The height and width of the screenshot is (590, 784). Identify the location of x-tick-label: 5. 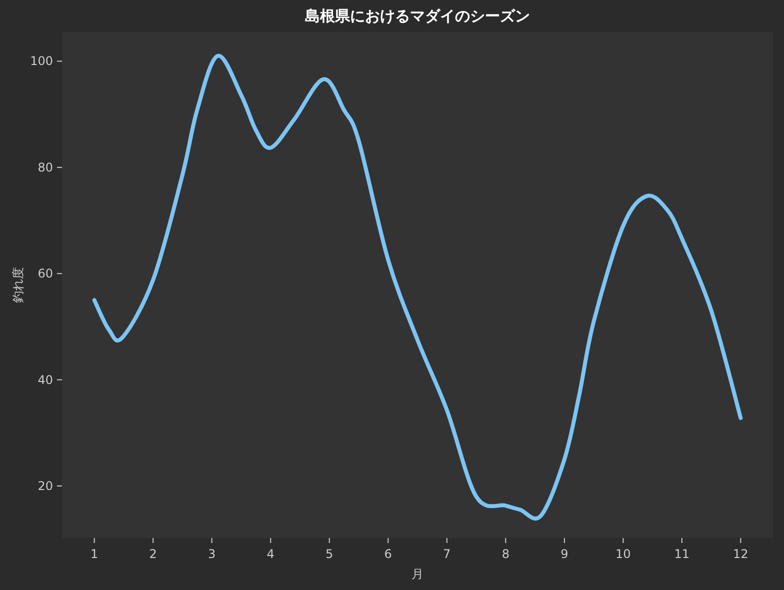
(330, 554).